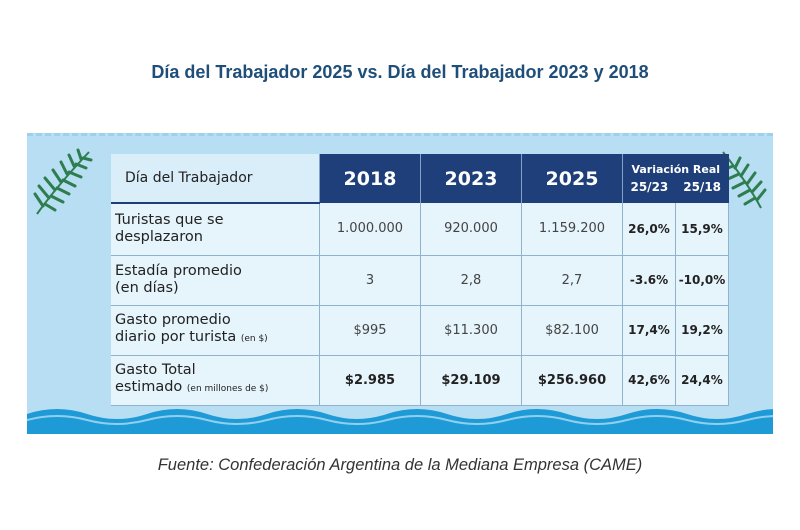 Image resolution: width=800 pixels, height=530 pixels. Describe the element at coordinates (400, 421) in the screenshot. I see `wave-decoration` at that location.